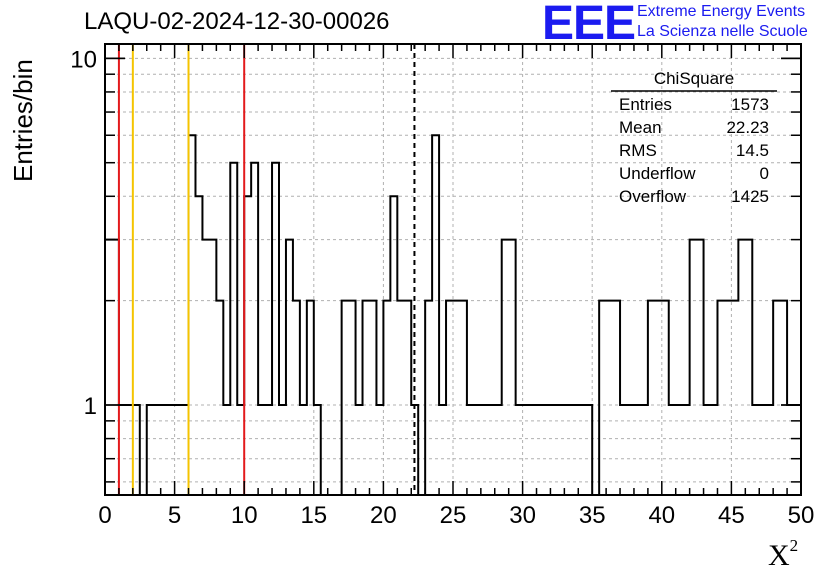 This screenshot has height=573, width=836. Describe the element at coordinates (244, 515) in the screenshot. I see `x-tick-label: 10` at that location.